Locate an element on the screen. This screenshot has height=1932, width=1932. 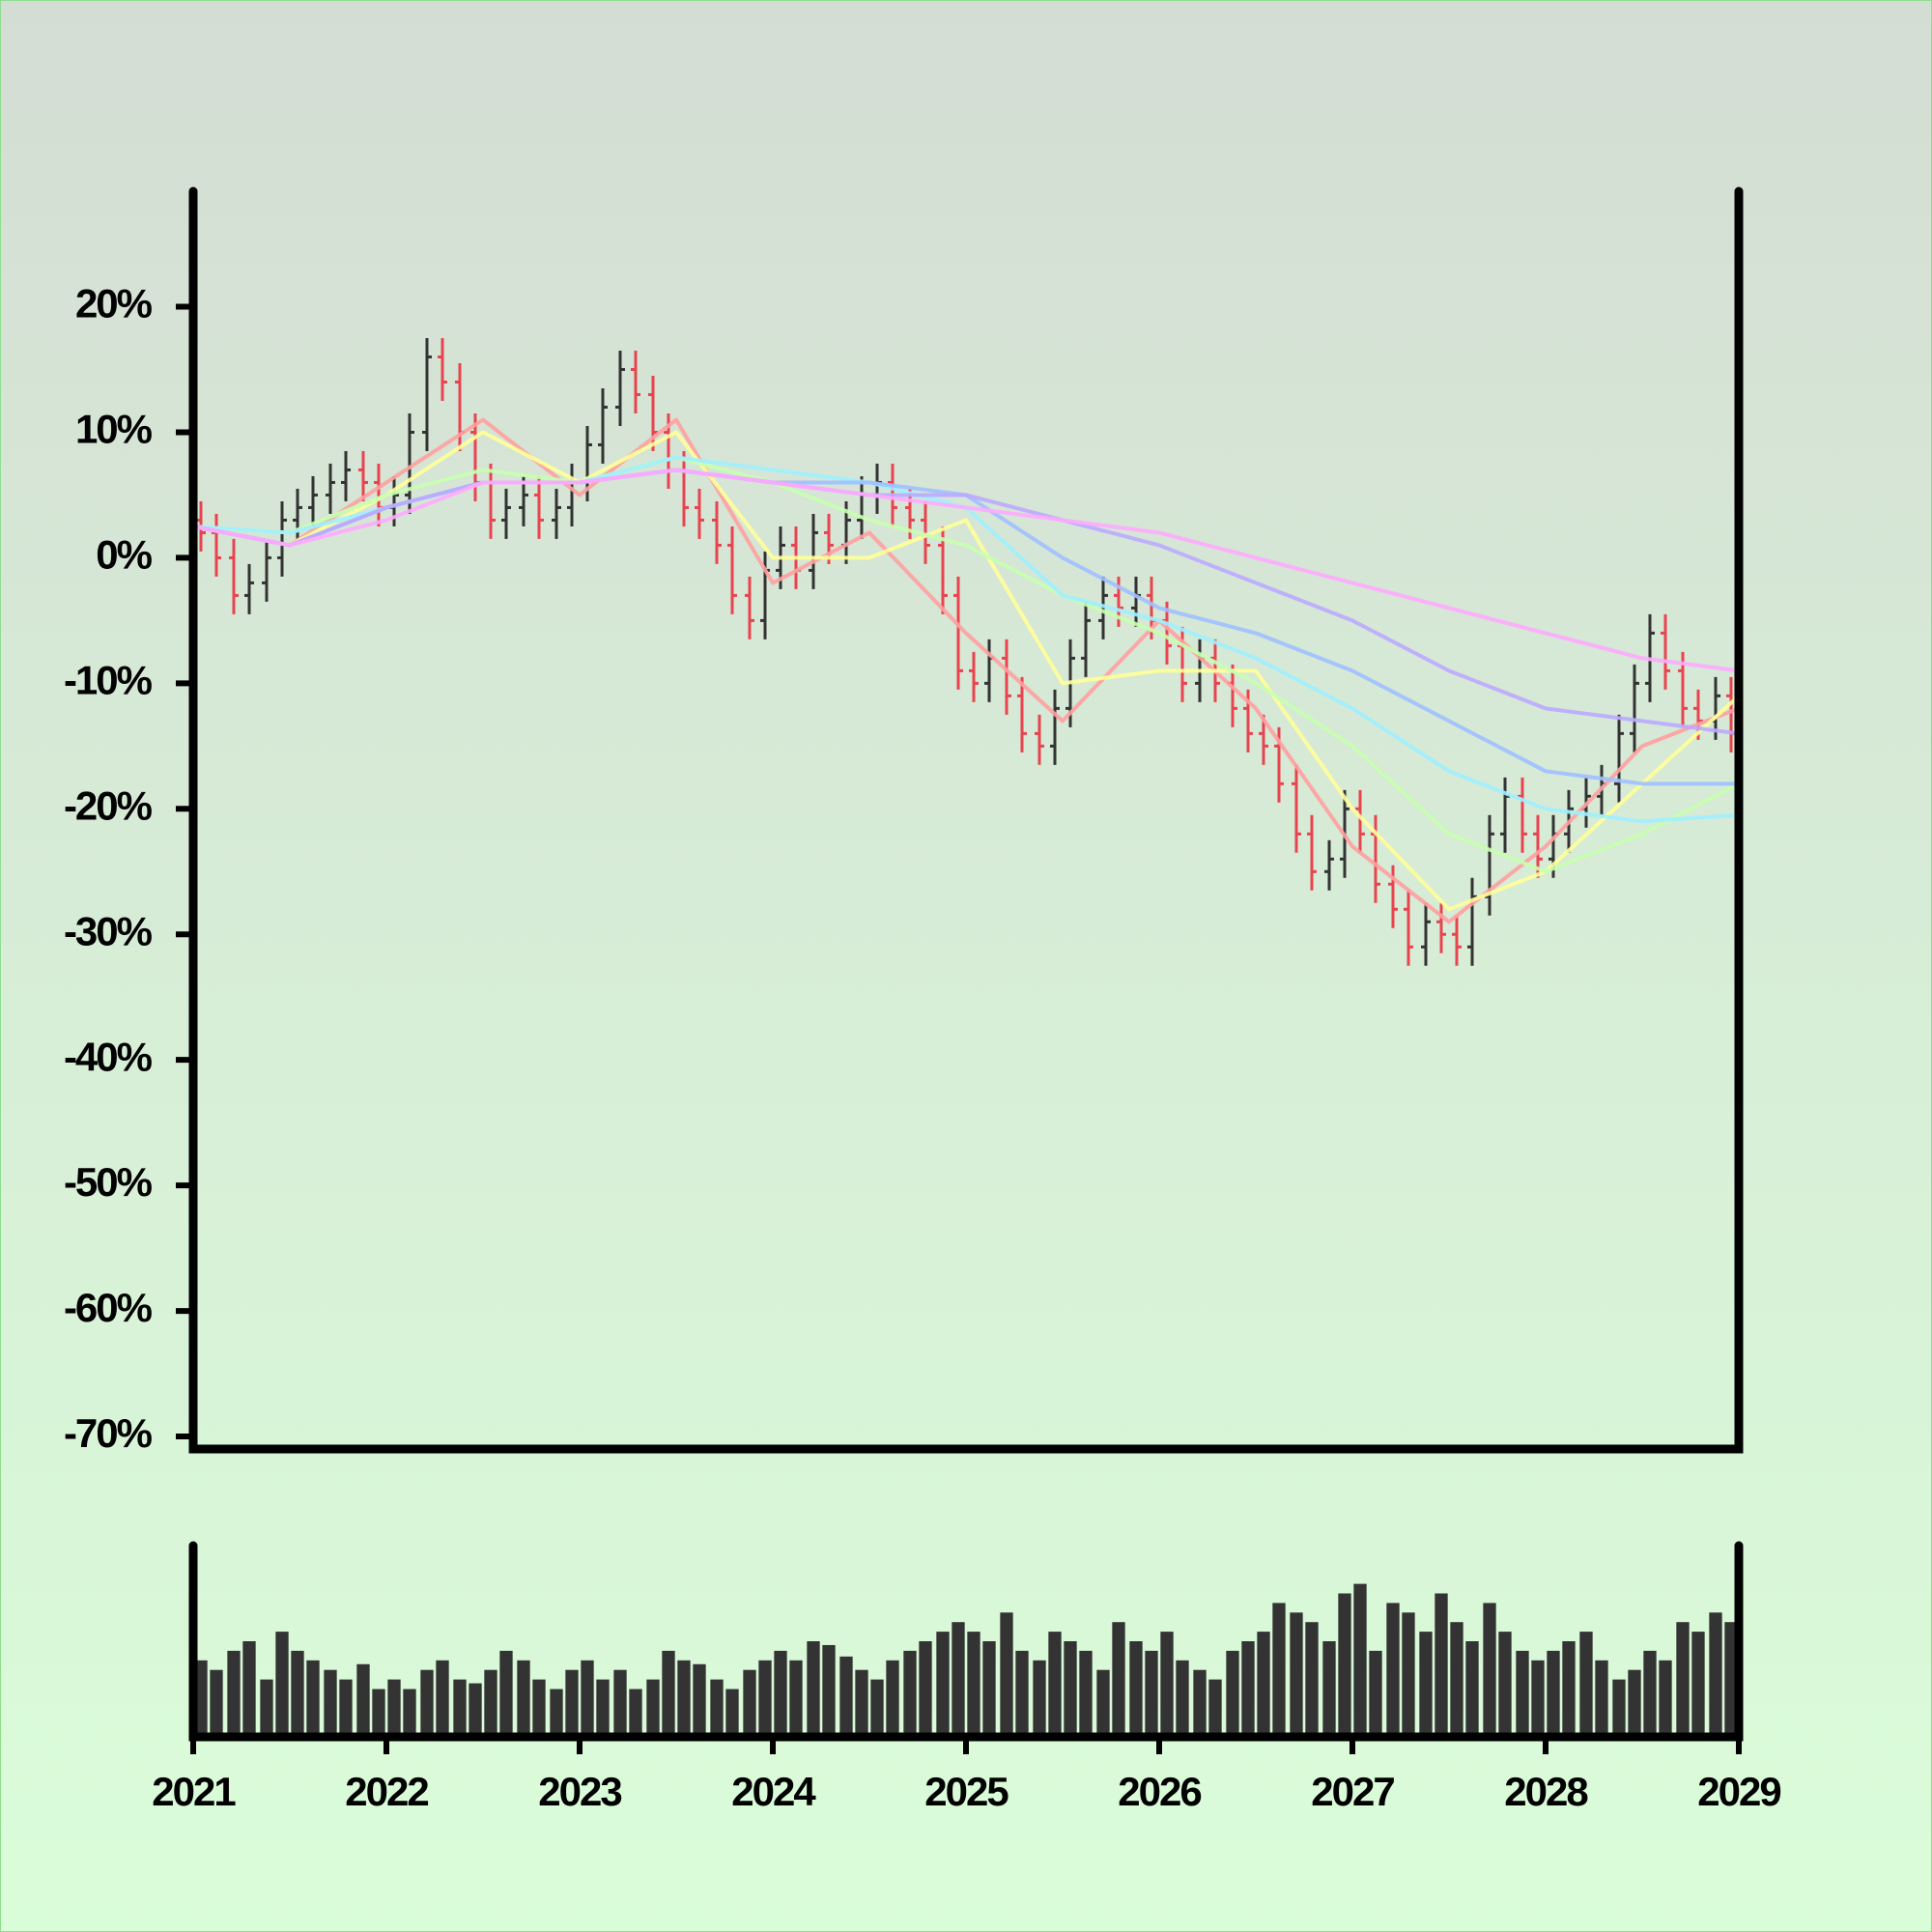
volume-frame is located at coordinates (966, 1641).